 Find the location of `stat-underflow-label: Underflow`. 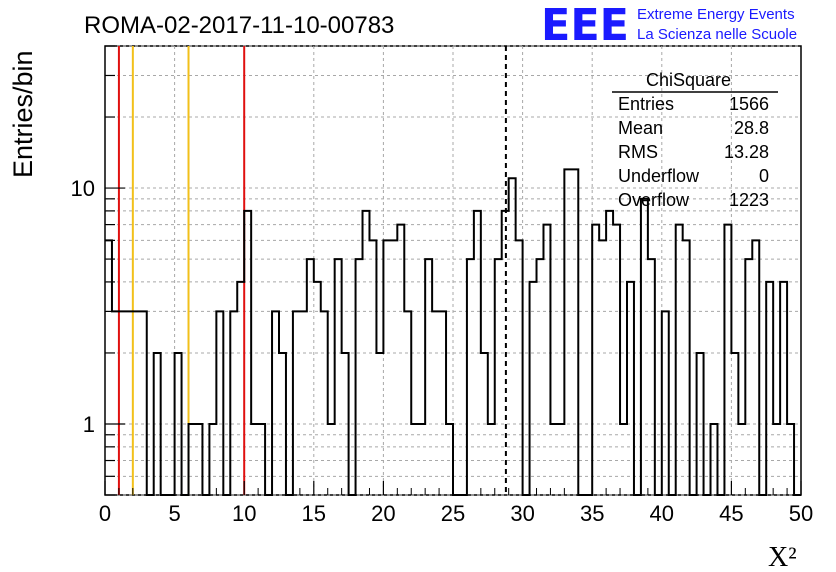

stat-underflow-label: Underflow is located at coordinates (659, 176).